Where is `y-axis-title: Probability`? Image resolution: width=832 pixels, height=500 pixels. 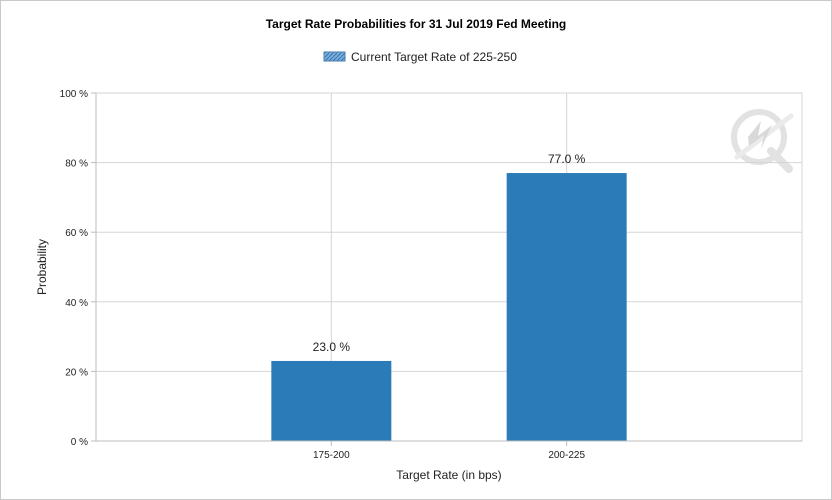
y-axis-title: Probability is located at coordinates (42, 267).